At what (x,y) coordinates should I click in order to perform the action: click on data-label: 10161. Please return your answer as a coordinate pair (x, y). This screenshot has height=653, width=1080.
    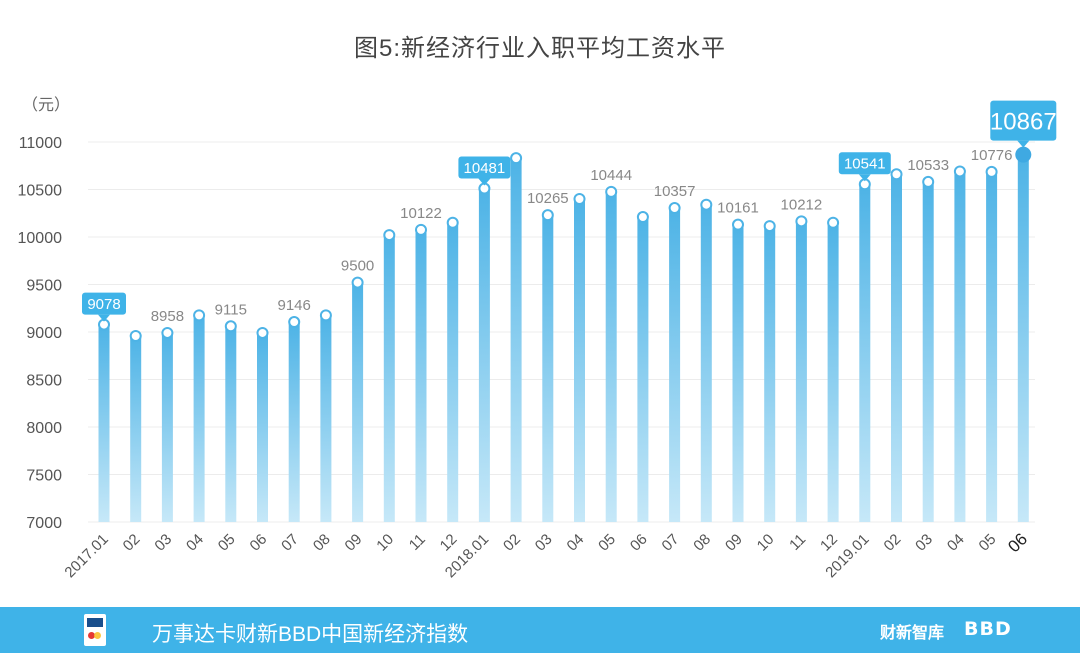
    Looking at the image, I should click on (738, 208).